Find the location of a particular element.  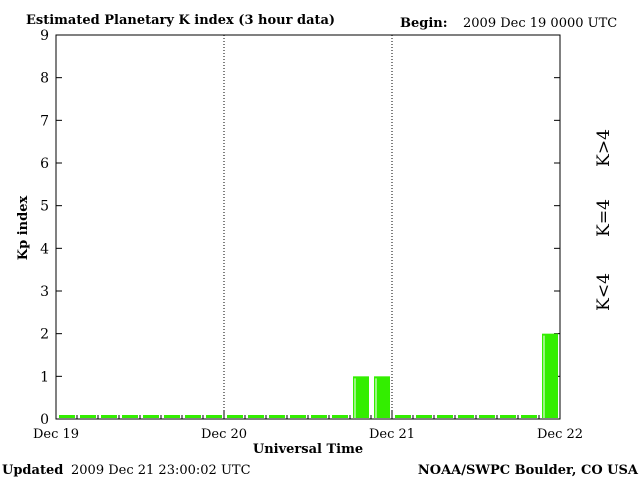

x-tick-label: Dec 19 is located at coordinates (56, 434).